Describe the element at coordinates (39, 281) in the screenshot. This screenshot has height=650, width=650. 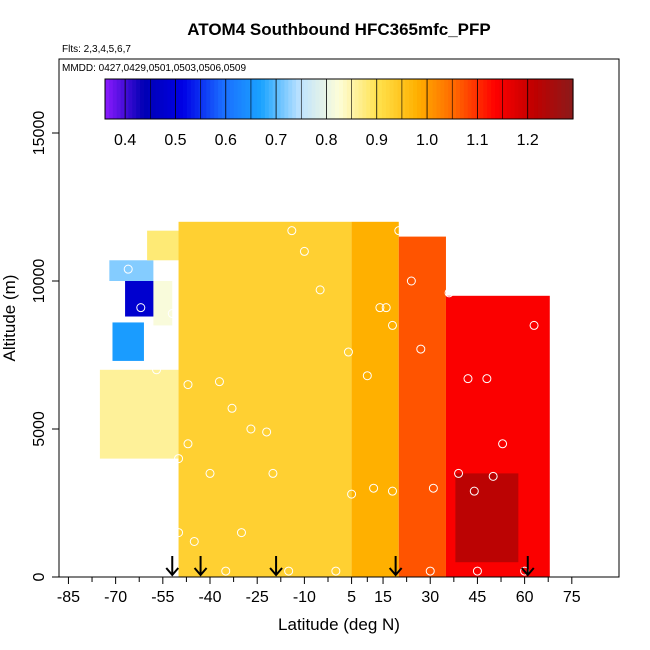
I see `y-tick-label: 10000` at that location.